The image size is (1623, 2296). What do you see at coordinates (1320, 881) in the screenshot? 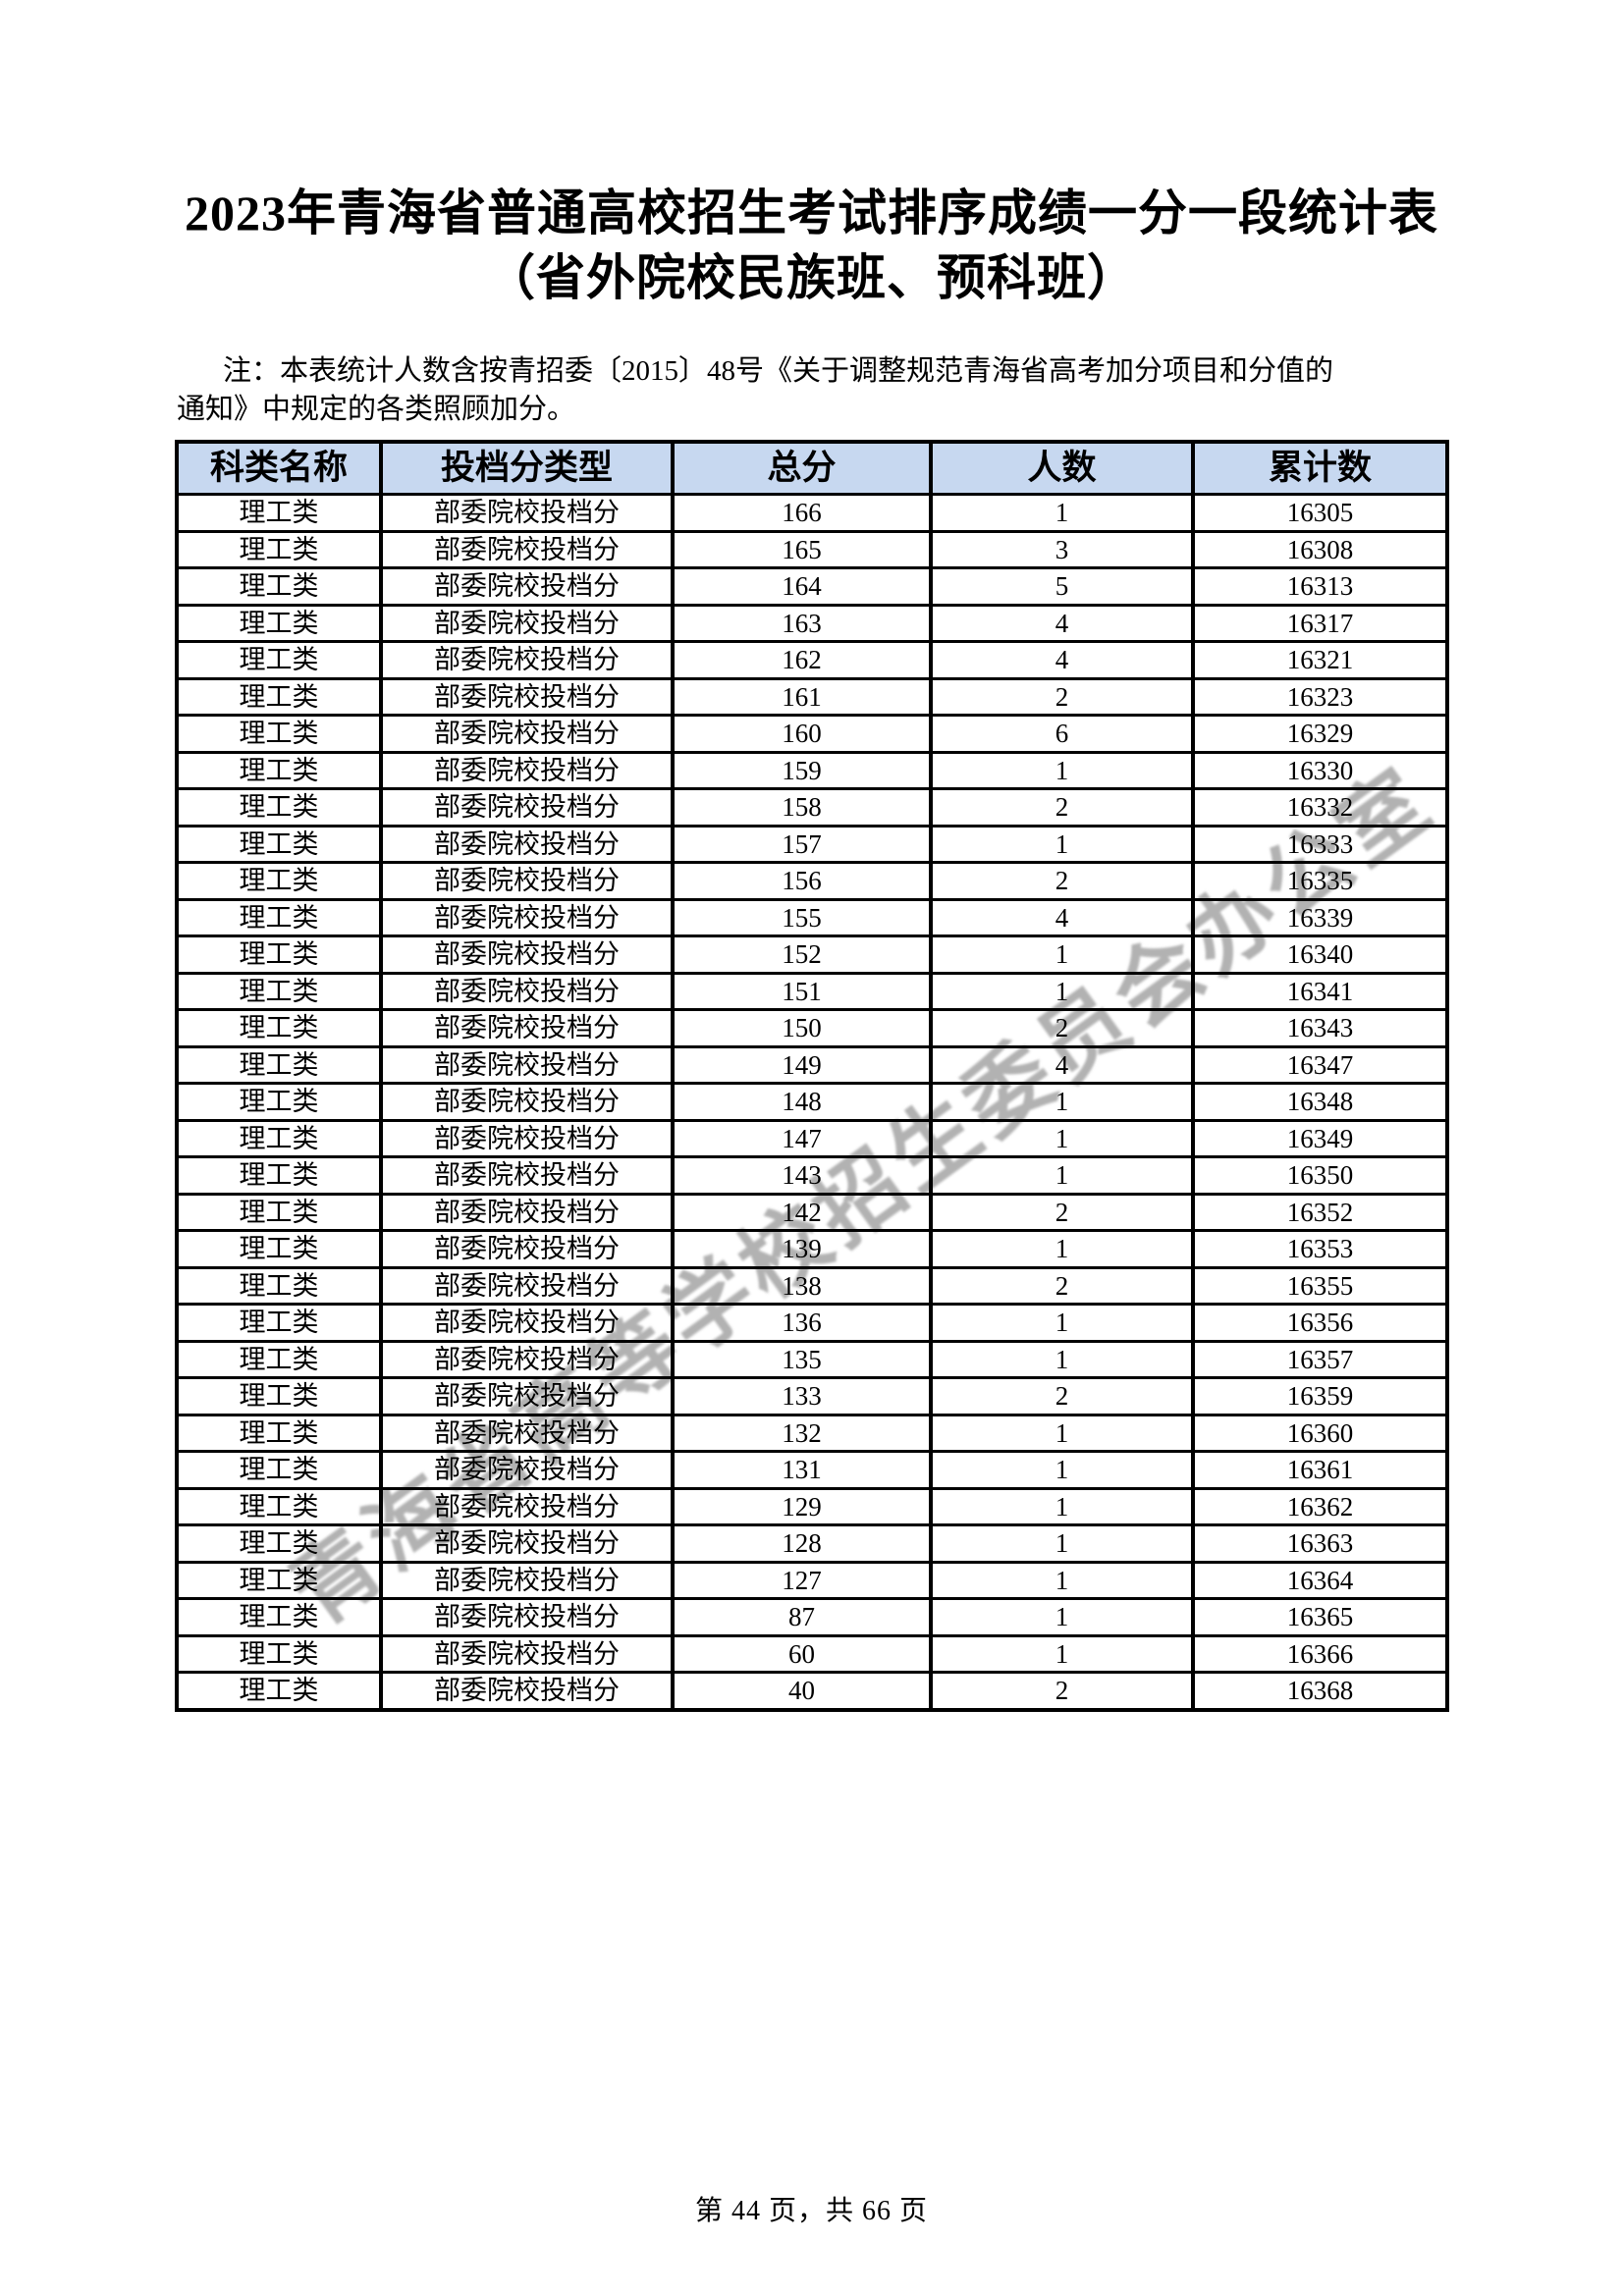
I see `cell-cumulative-count: 16335` at bounding box center [1320, 881].